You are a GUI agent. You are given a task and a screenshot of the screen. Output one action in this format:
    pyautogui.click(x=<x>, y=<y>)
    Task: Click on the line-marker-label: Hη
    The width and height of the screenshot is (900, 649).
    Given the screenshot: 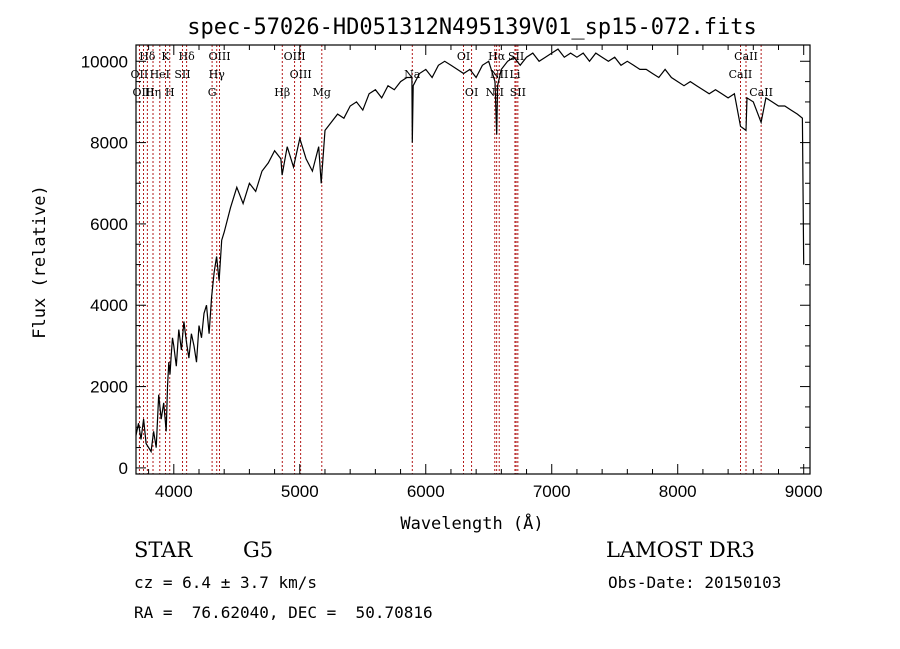 What is the action you would take?
    pyautogui.click(x=153, y=92)
    